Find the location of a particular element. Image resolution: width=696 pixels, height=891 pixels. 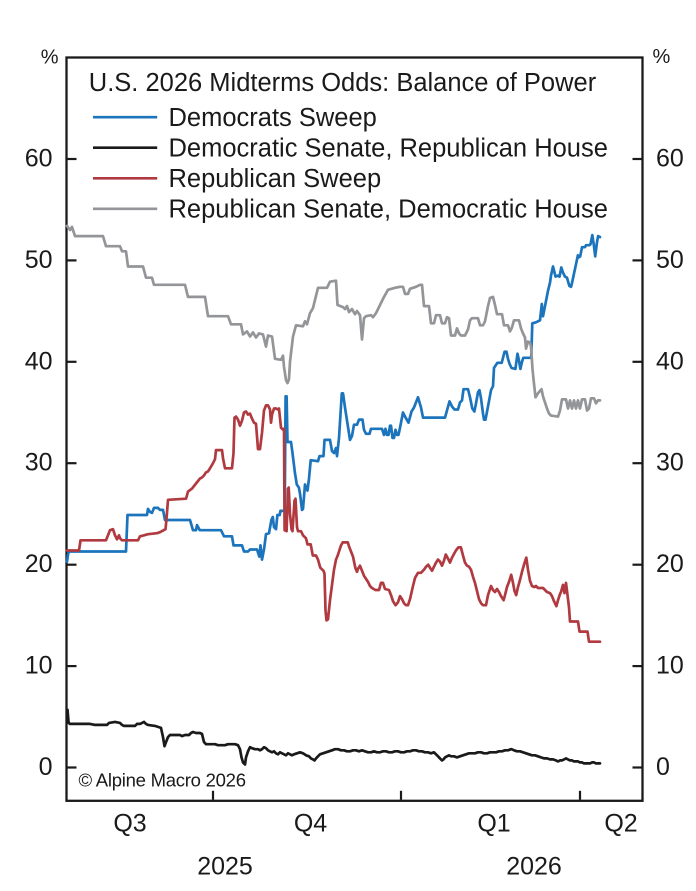

svg-text: 2025 is located at coordinates (225, 867).